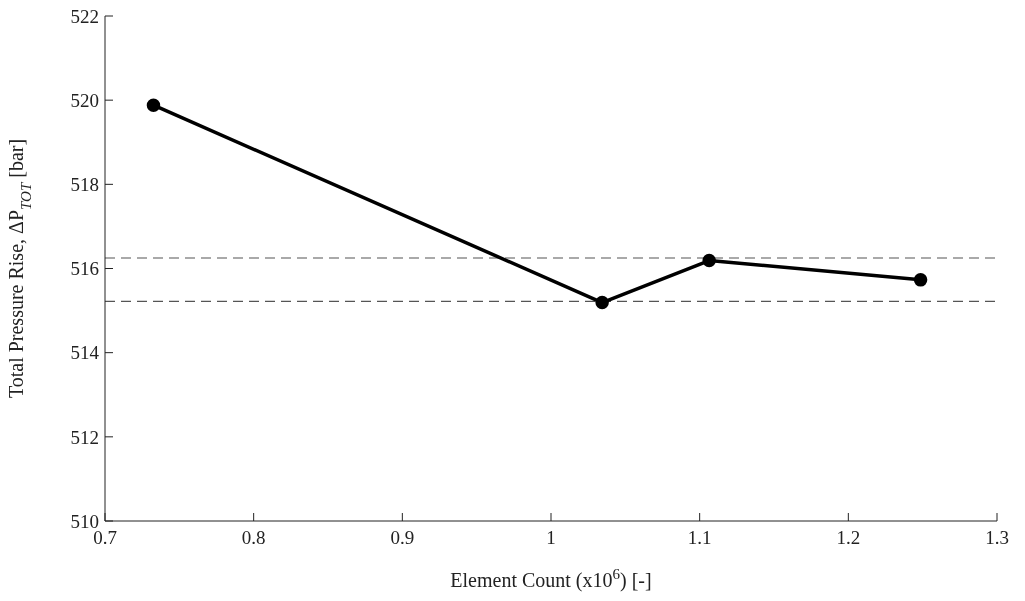 The image size is (1025, 601). Describe the element at coordinates (84, 100) in the screenshot. I see `y-tick-label: 520` at that location.